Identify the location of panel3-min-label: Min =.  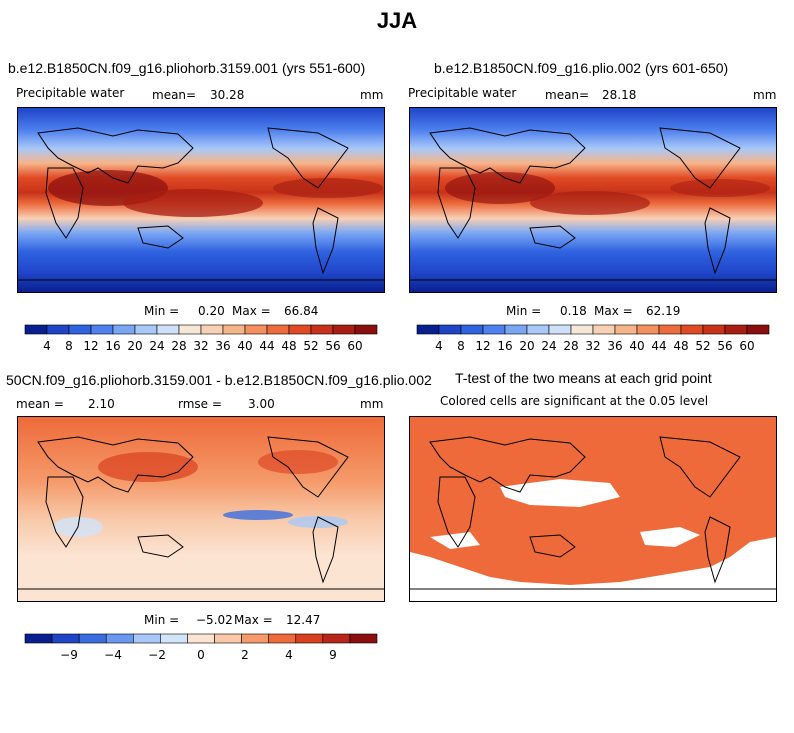
(162, 620).